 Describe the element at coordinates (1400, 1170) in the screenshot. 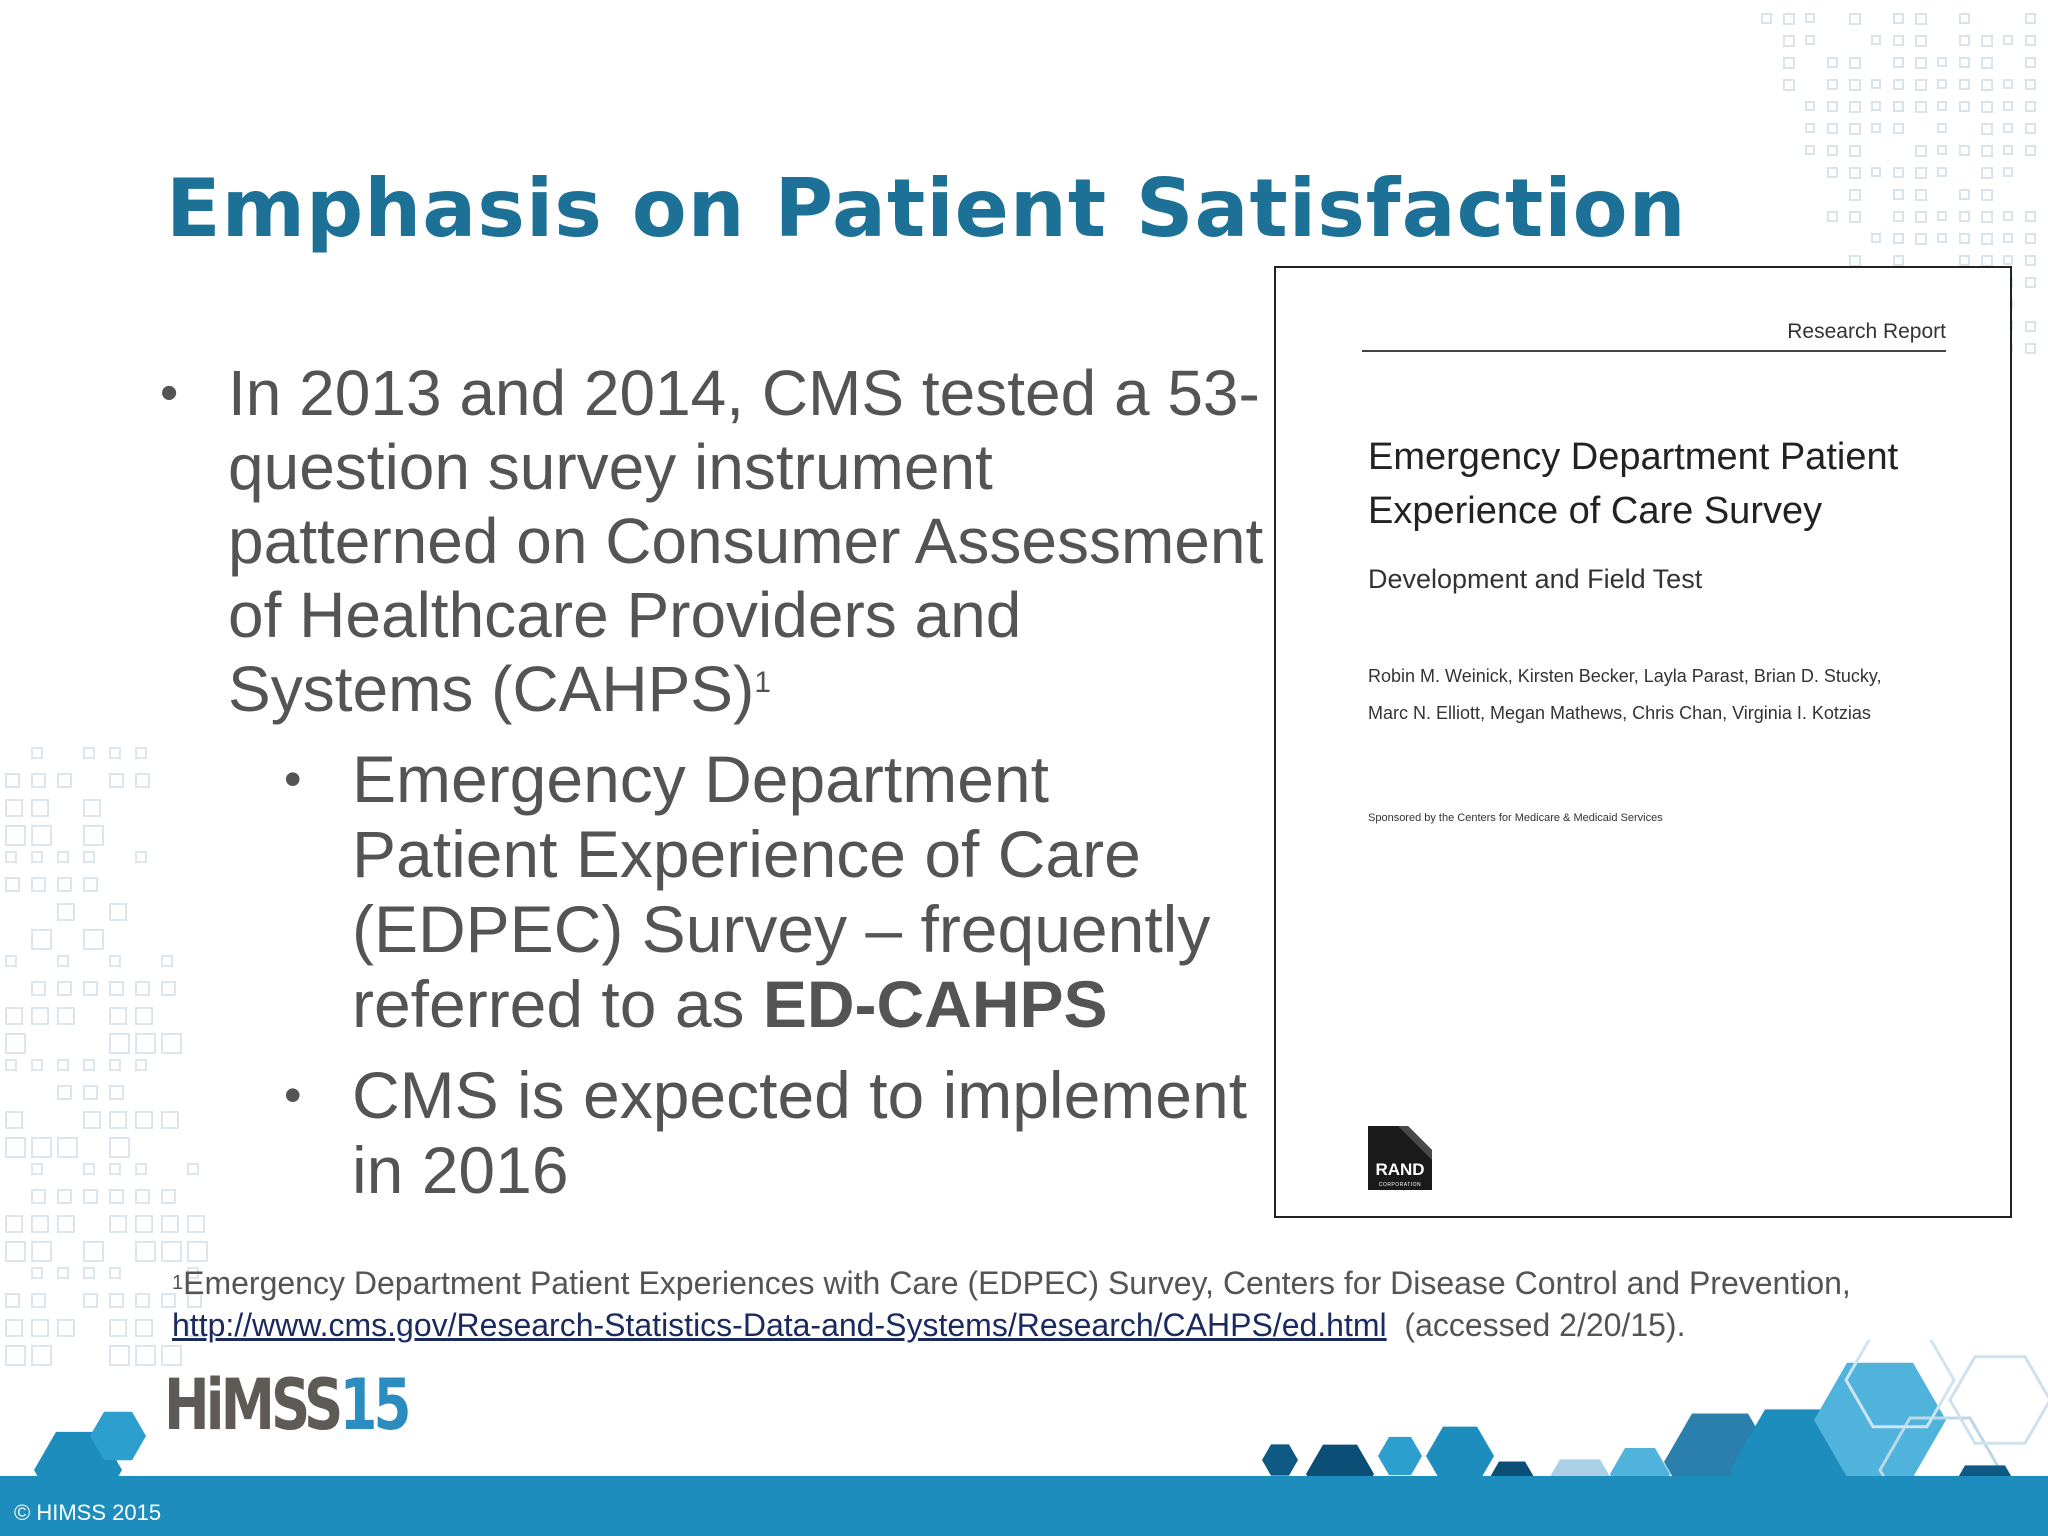

I see `rand-logo-text: RAND` at that location.